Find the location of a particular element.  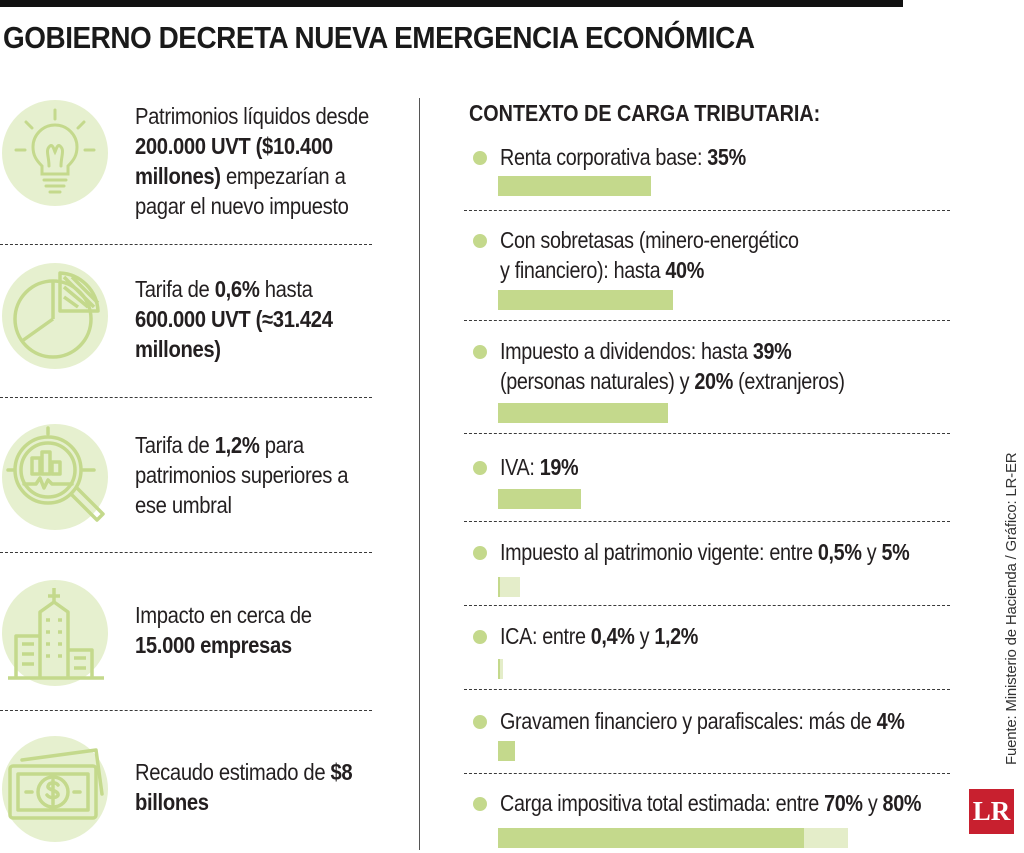

value-label: 39% is located at coordinates (772, 351).